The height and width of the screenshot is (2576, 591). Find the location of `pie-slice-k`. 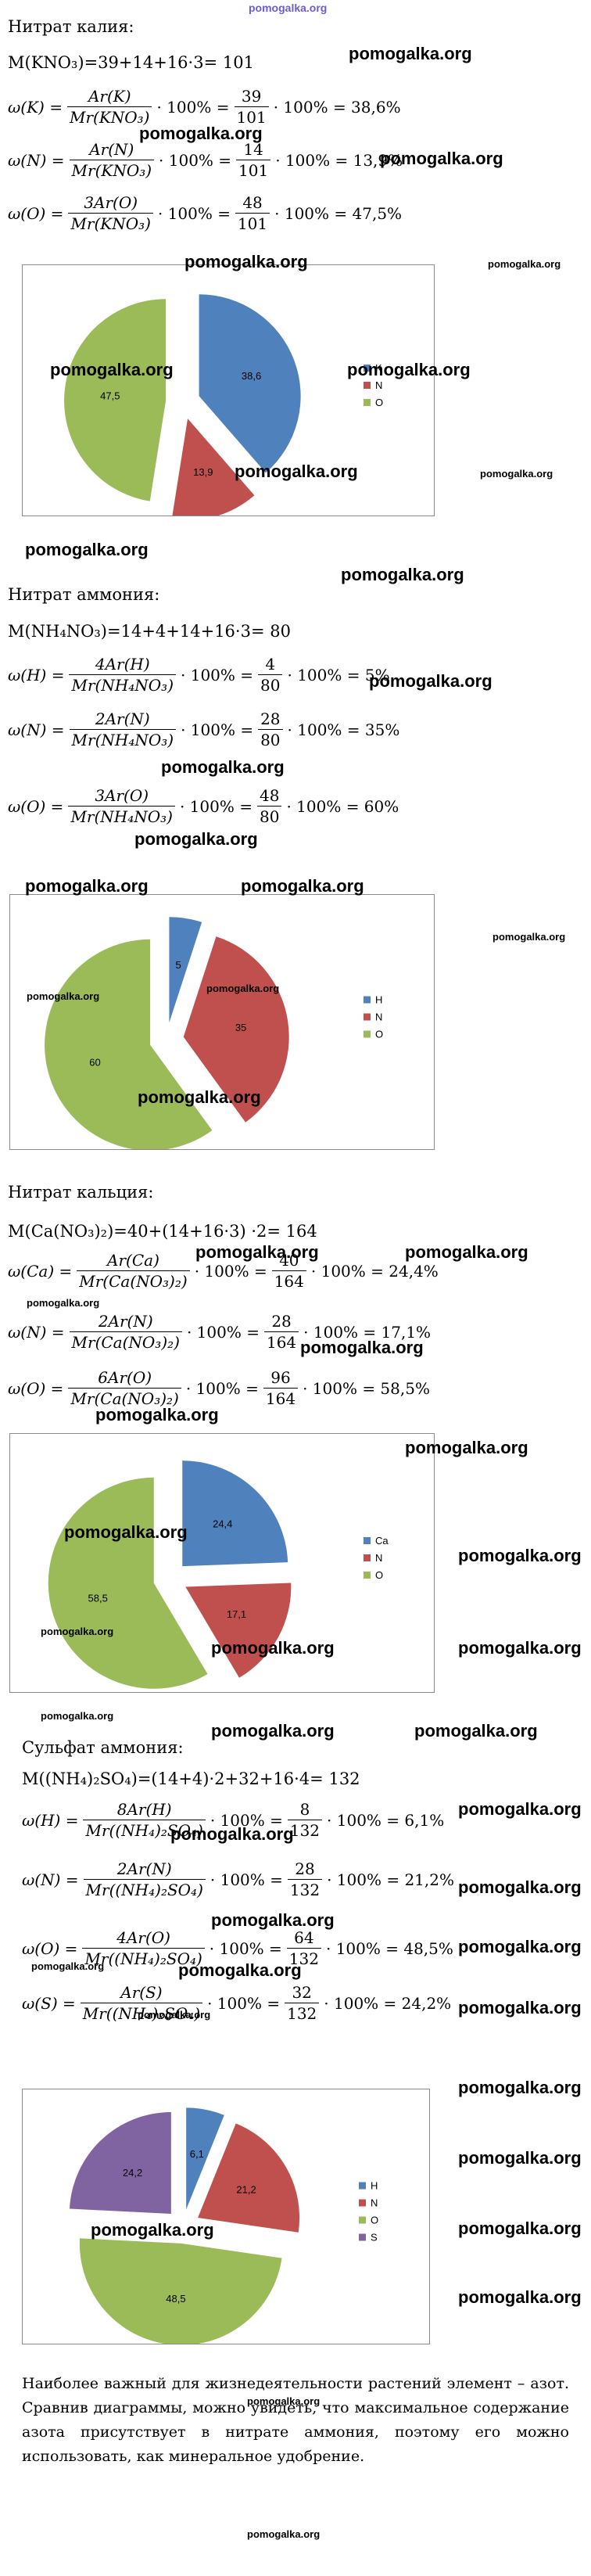

pie-slice-k is located at coordinates (250, 383).